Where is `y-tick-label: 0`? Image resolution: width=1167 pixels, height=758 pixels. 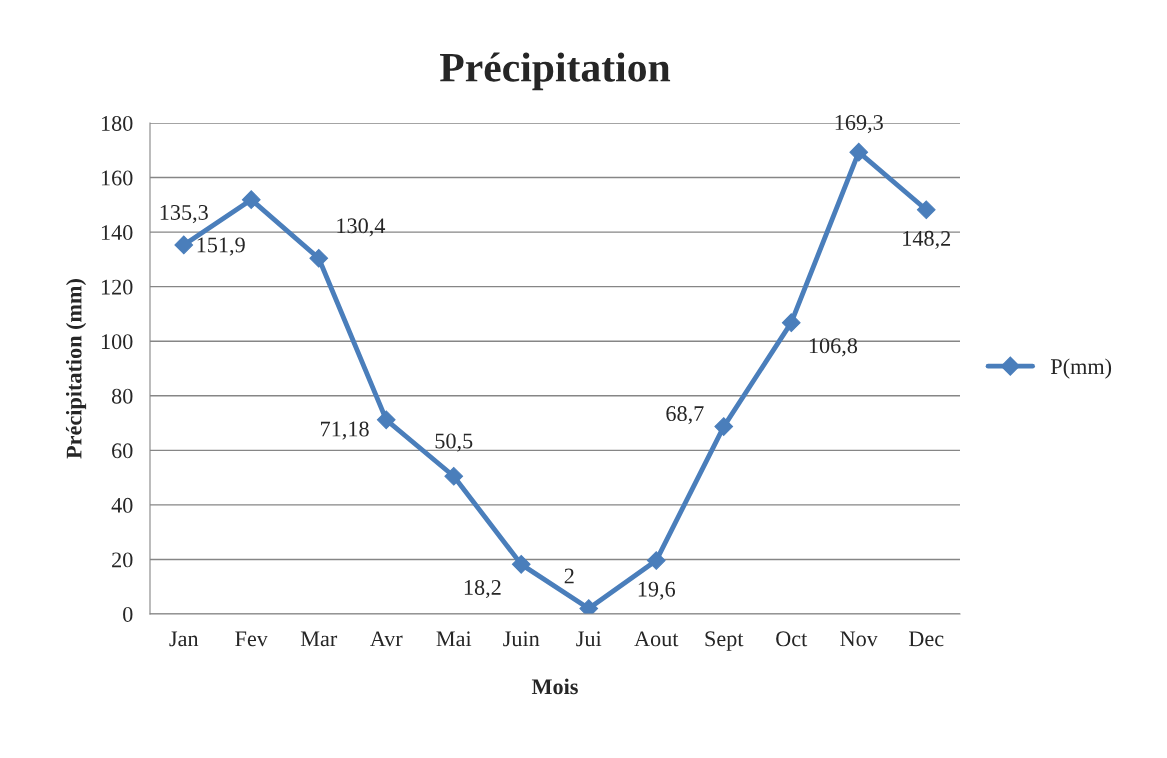
y-tick-label: 0 is located at coordinates (128, 614).